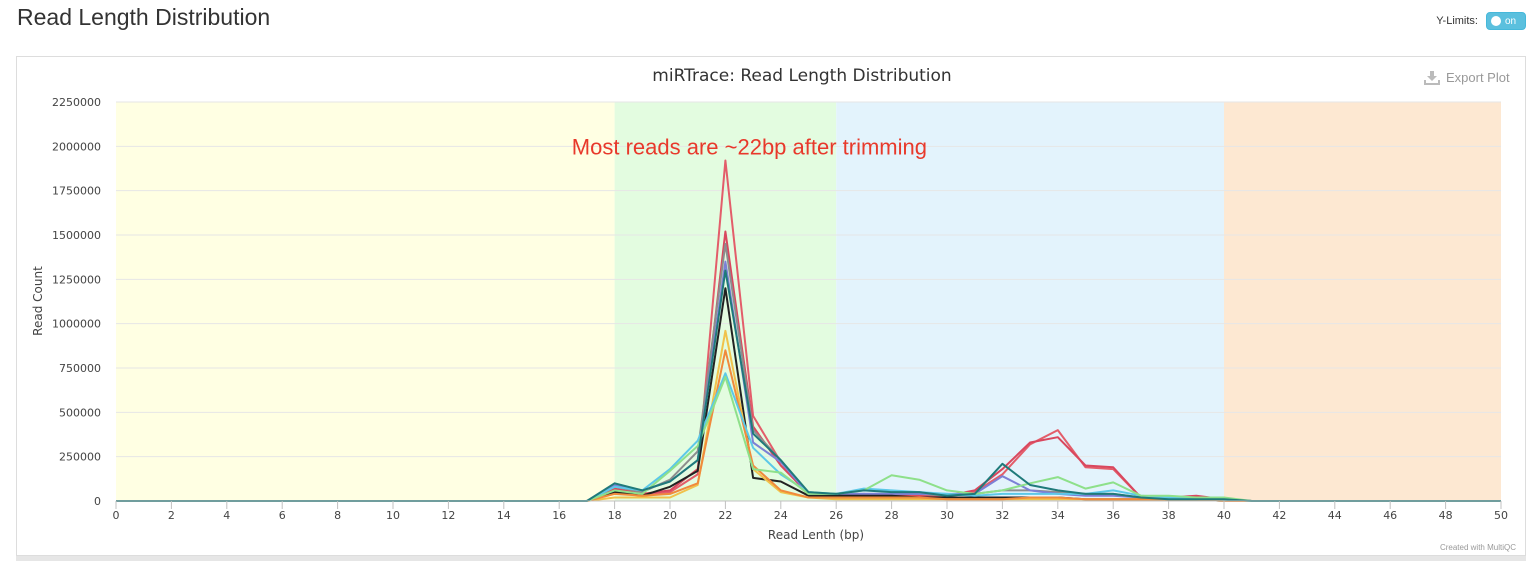 This screenshot has width=1534, height=561. Describe the element at coordinates (670, 515) in the screenshot. I see `x-tick-label: 20` at that location.